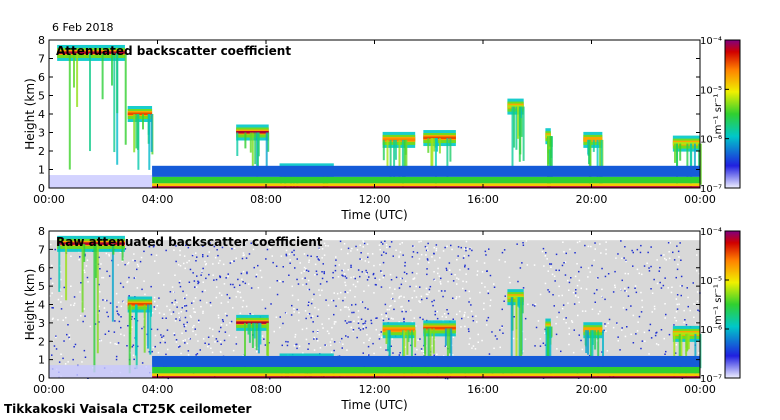  I want to click on panel-title: Raw attenuated backscatter coefficient, so click(189, 242).